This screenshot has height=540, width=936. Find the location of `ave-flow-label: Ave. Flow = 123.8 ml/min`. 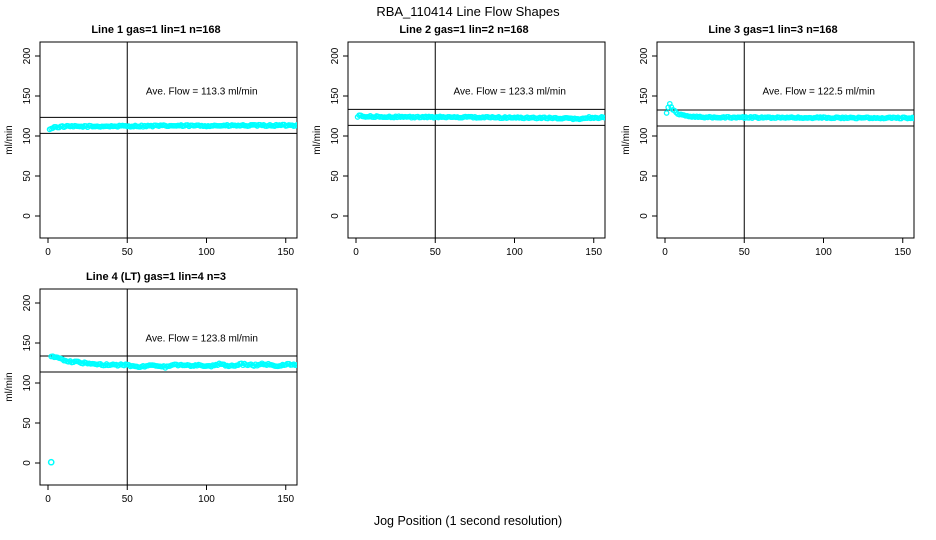

ave-flow-label: Ave. Flow = 123.8 ml/min is located at coordinates (202, 338).